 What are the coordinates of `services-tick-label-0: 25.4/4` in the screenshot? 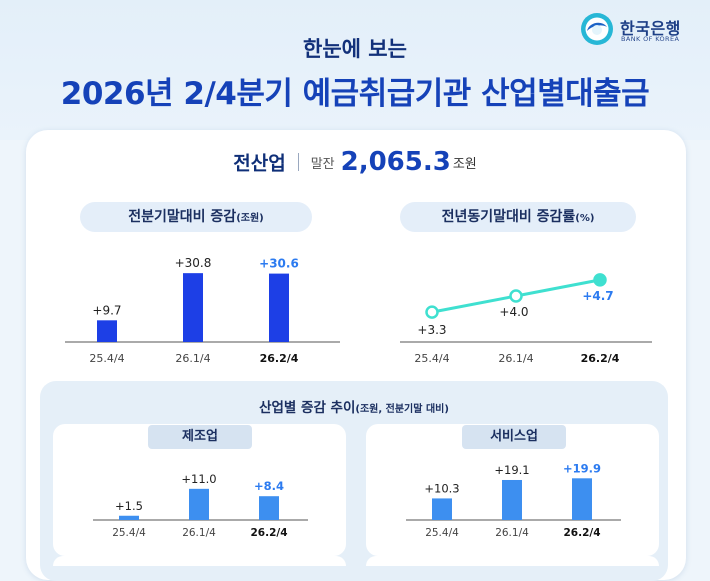 It's located at (442, 533).